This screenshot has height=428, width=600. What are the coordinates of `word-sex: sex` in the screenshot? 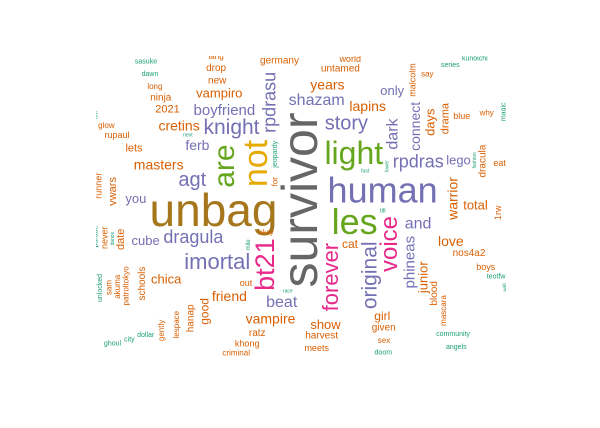 It's located at (384, 340).